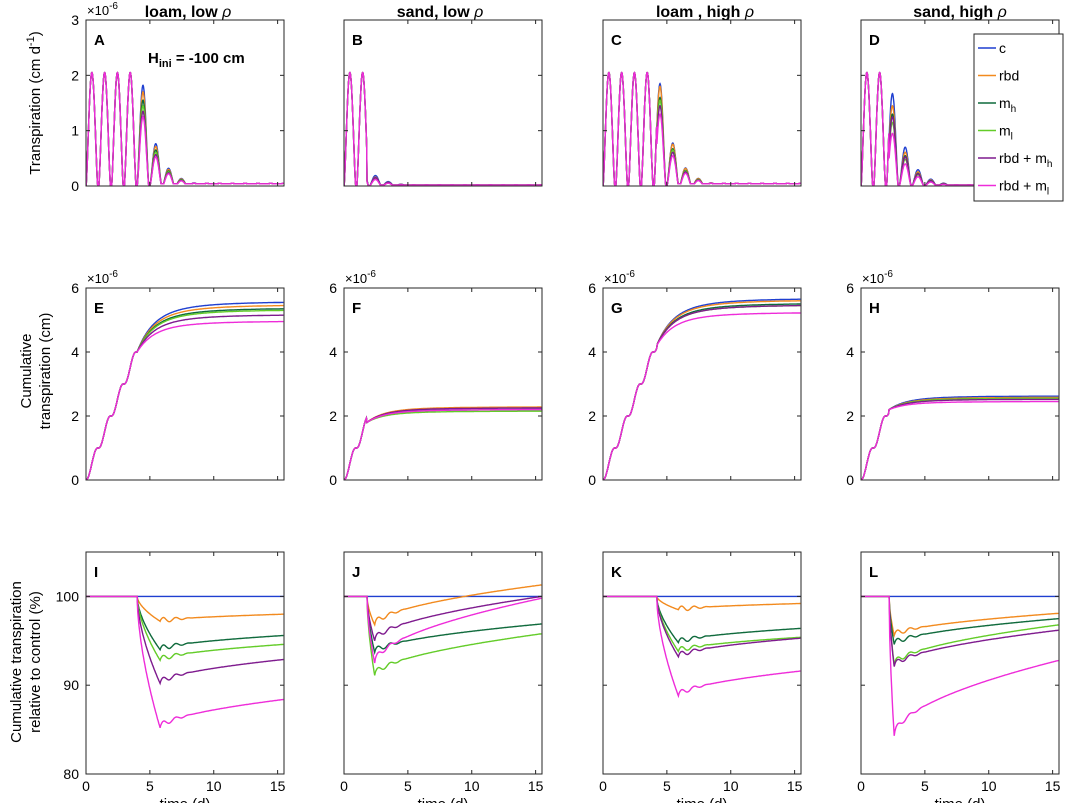  I want to click on panel-E: 0 2 4 6 ×10⁻⁶ E, so click(178, 378).